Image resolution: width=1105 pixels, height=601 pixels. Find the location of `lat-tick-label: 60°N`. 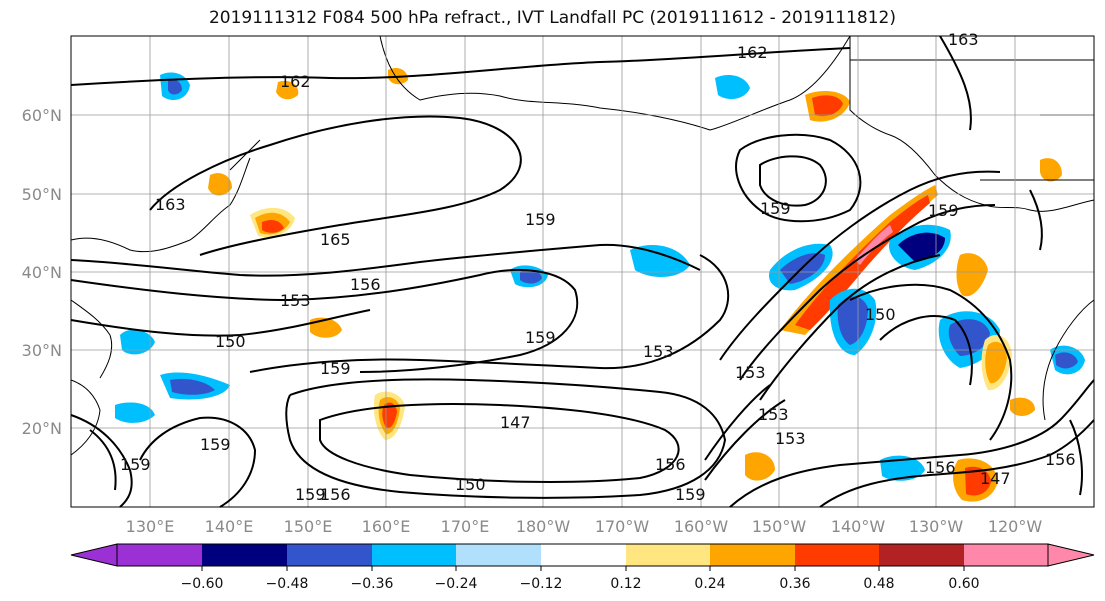

lat-tick-label: 60°N is located at coordinates (42, 115).